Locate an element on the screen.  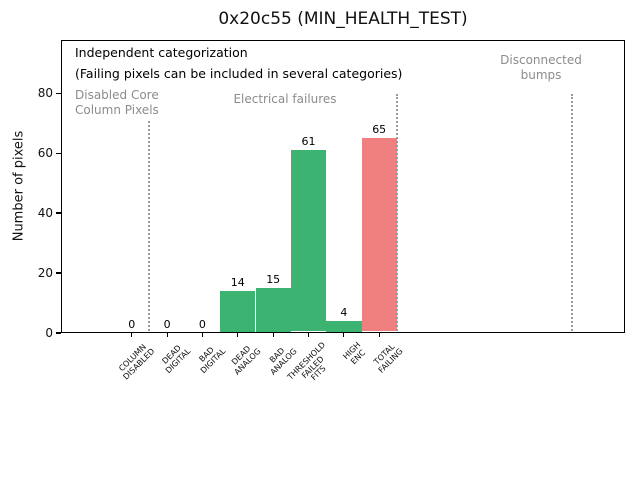
annotation-line: Disconnected is located at coordinates (541, 60).